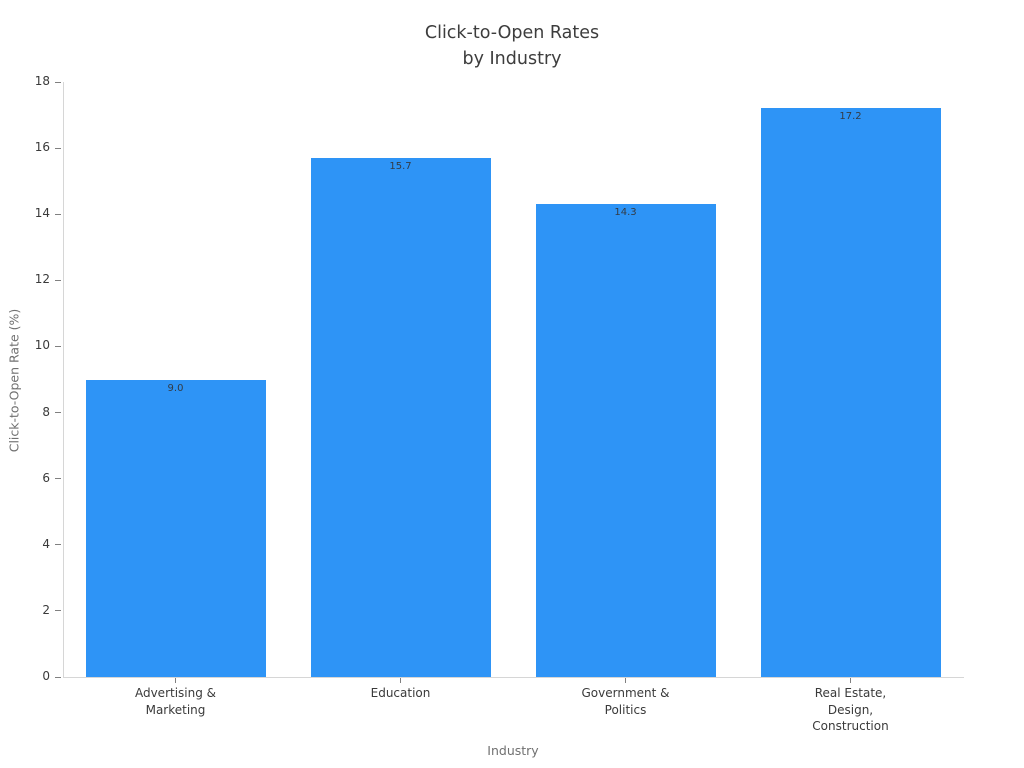  What do you see at coordinates (46, 543) in the screenshot?
I see `y-tick-label: 4` at bounding box center [46, 543].